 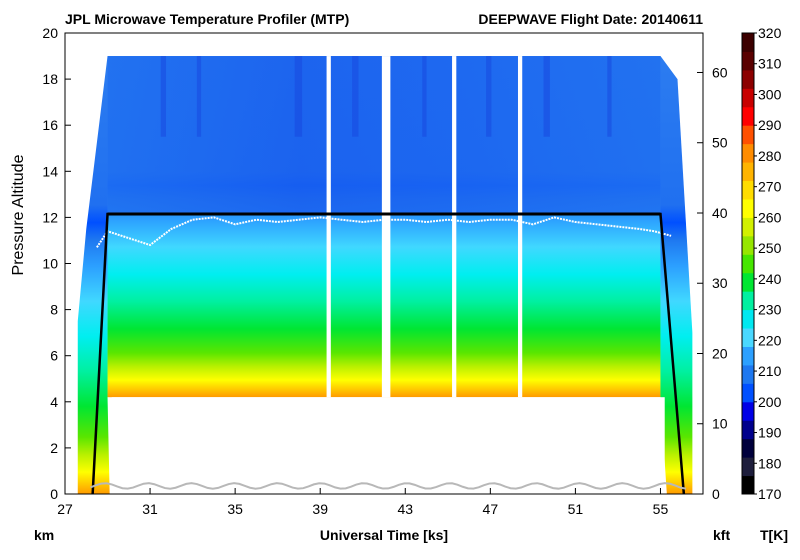 I want to click on right-unit-label: kft, so click(x=721, y=535).